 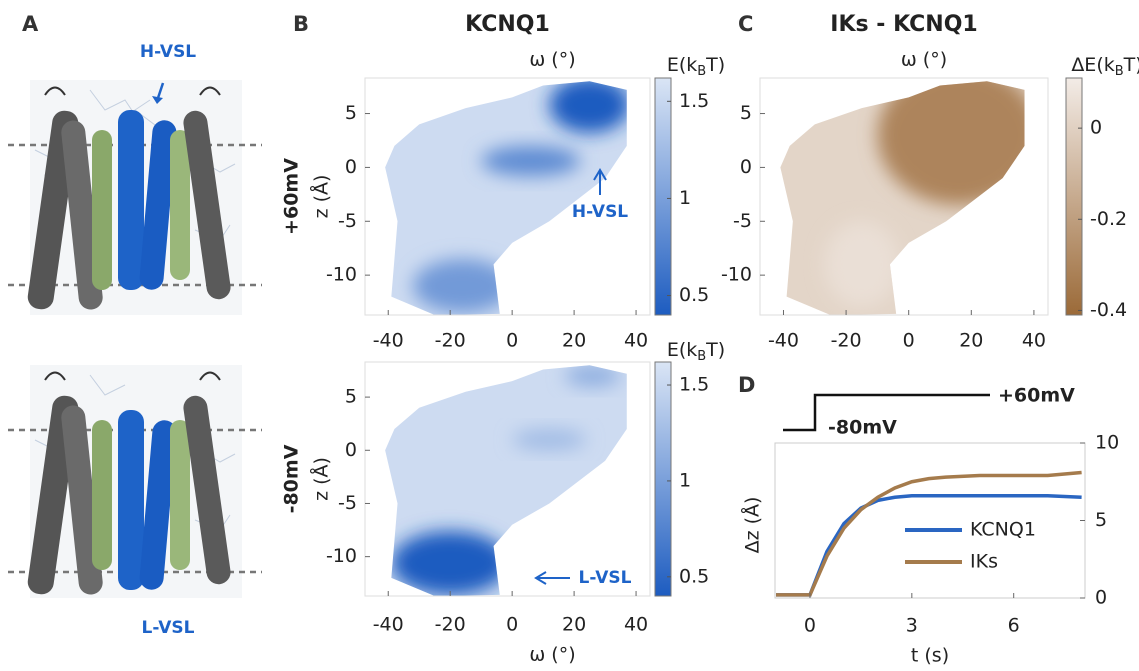 I want to click on y-axis-label: Δz (Å), so click(x=752, y=525).